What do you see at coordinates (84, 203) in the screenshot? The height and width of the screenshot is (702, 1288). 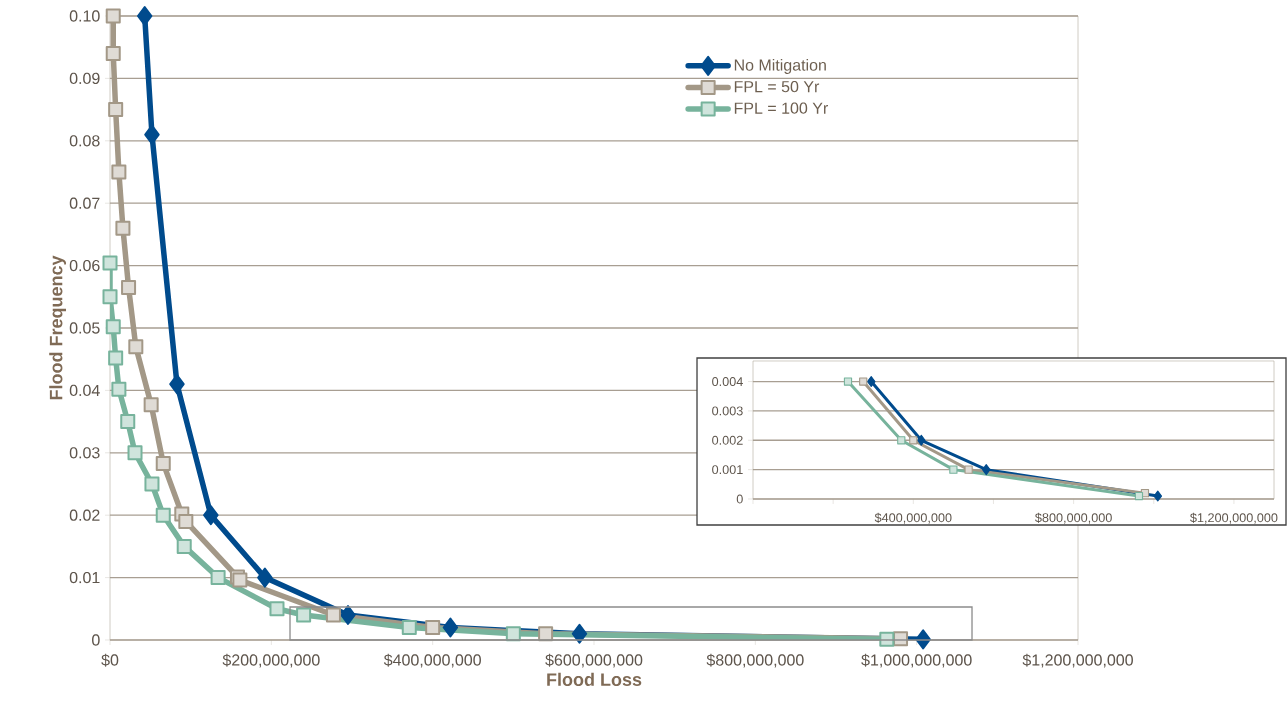 I see `y-tick-label: 0.07` at bounding box center [84, 203].